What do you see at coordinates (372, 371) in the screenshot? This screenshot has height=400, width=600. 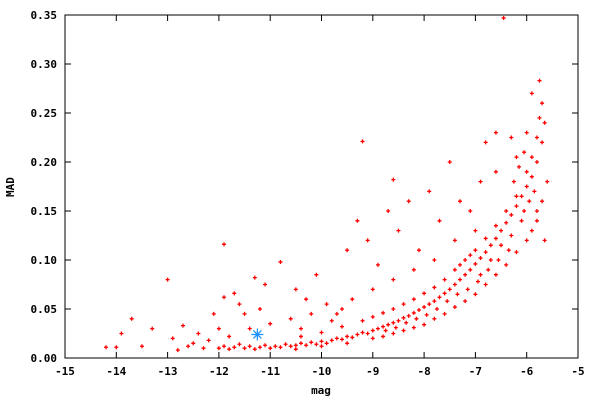 I see `x-tick-label: -9` at bounding box center [372, 371].